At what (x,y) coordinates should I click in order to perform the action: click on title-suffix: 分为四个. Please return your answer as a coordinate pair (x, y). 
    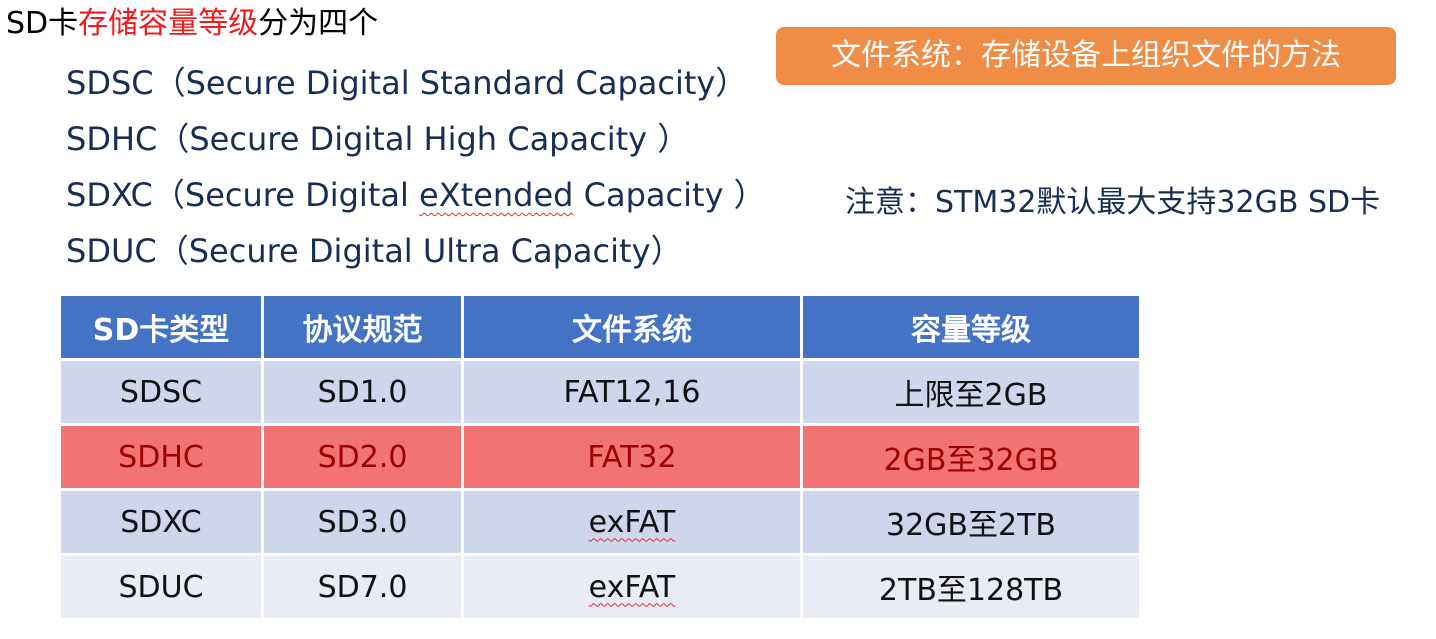
    Looking at the image, I should click on (318, 23).